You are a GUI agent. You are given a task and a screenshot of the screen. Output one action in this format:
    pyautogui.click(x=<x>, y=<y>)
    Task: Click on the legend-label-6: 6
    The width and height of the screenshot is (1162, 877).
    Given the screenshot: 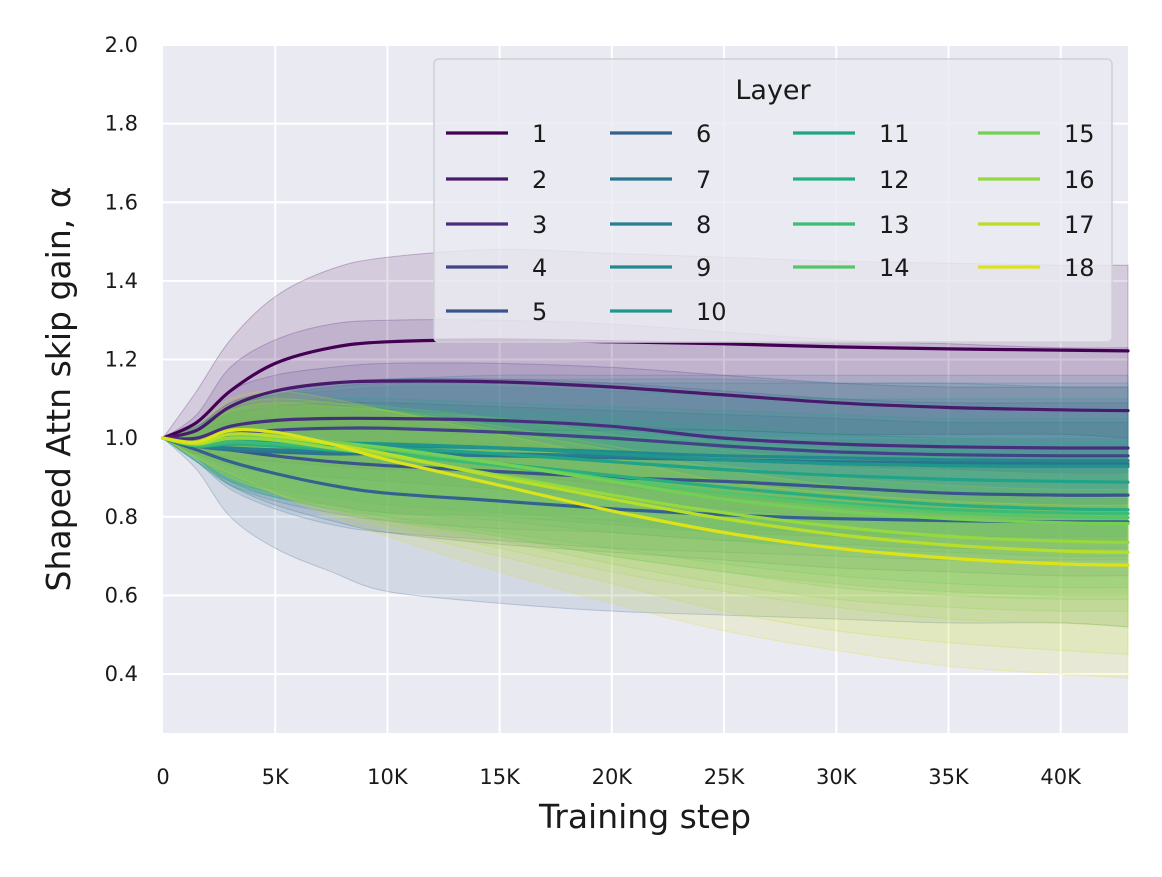 What is the action you would take?
    pyautogui.click(x=703, y=134)
    